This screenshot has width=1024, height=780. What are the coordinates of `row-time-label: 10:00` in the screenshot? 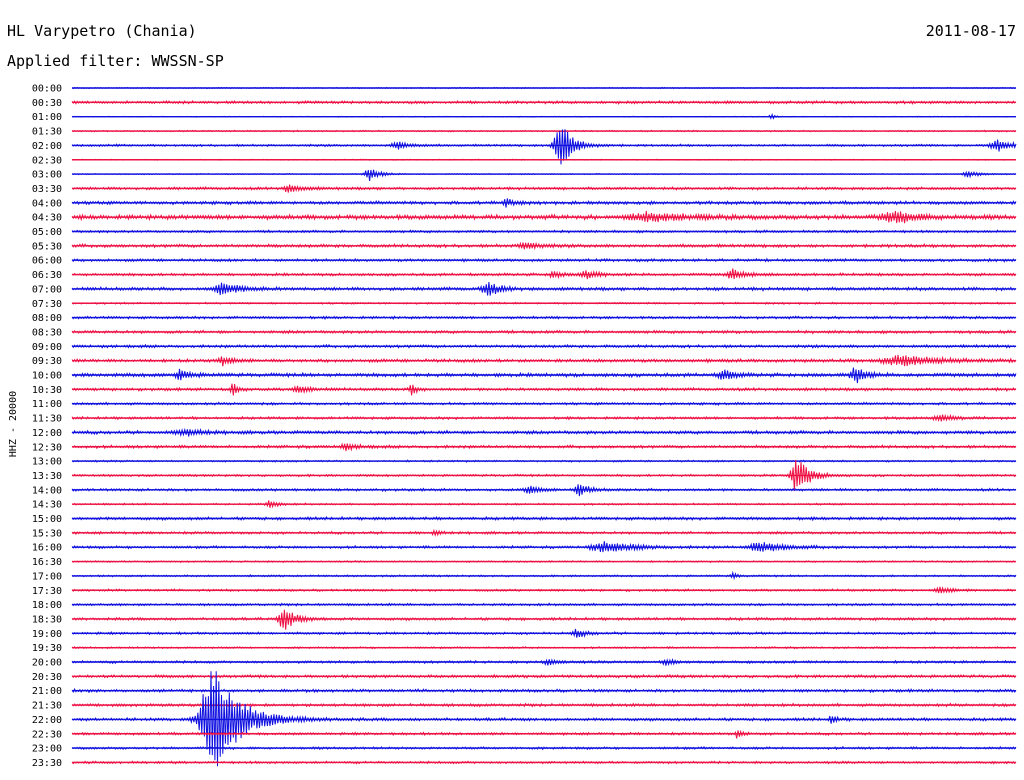 It's located at (47, 376).